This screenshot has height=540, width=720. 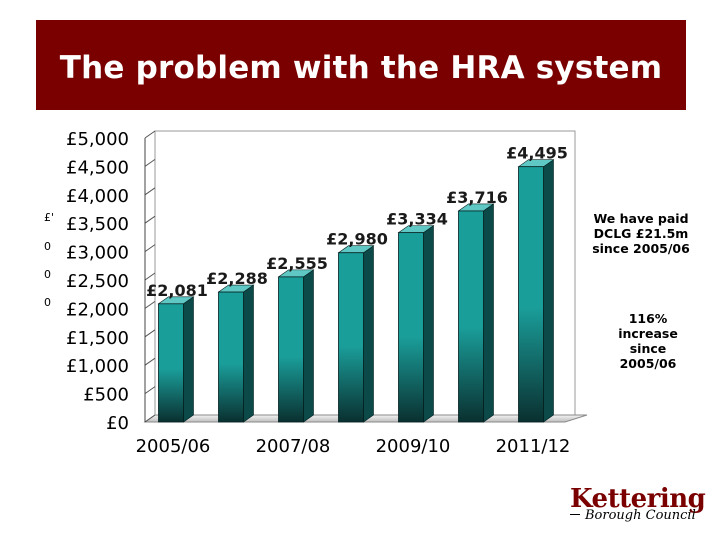 What do you see at coordinates (648, 333) in the screenshot?
I see `note-increase-line: increase` at bounding box center [648, 333].